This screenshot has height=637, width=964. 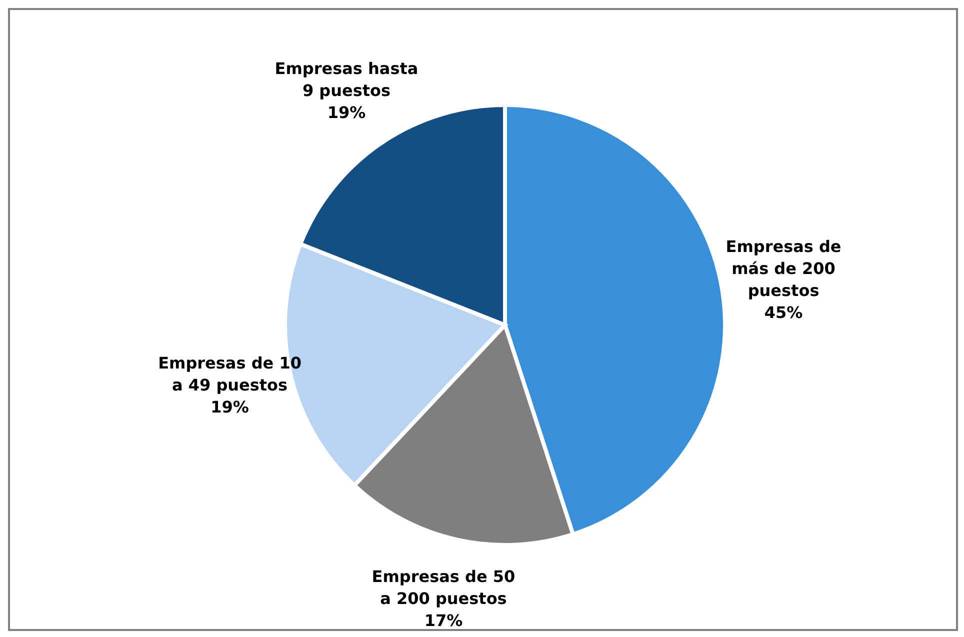 What do you see at coordinates (443, 621) in the screenshot?
I see `data-label: 17%` at bounding box center [443, 621].